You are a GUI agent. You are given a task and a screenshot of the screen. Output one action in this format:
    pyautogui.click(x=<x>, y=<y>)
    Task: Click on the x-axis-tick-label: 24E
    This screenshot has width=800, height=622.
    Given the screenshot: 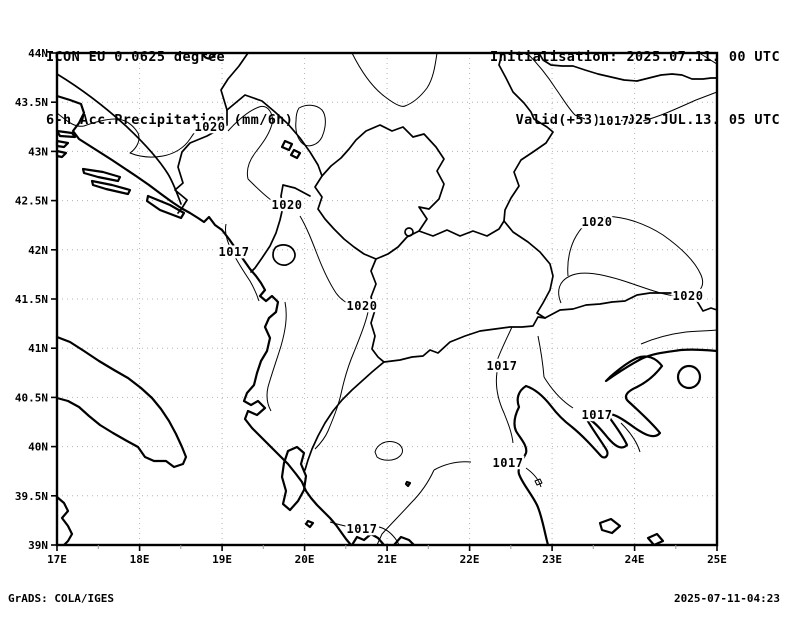 What is the action you would take?
    pyautogui.click(x=635, y=559)
    